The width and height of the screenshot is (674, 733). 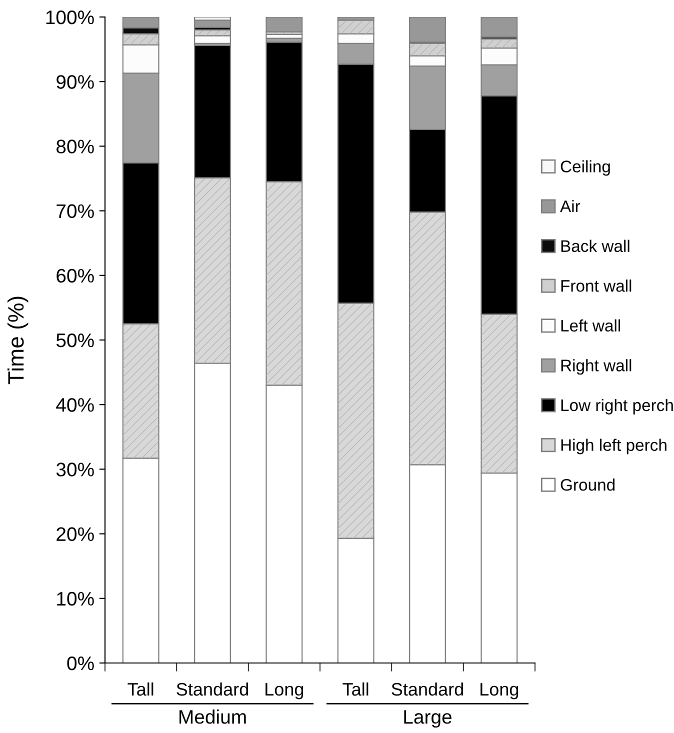 I want to click on legend-label: Ground, so click(x=587, y=484).